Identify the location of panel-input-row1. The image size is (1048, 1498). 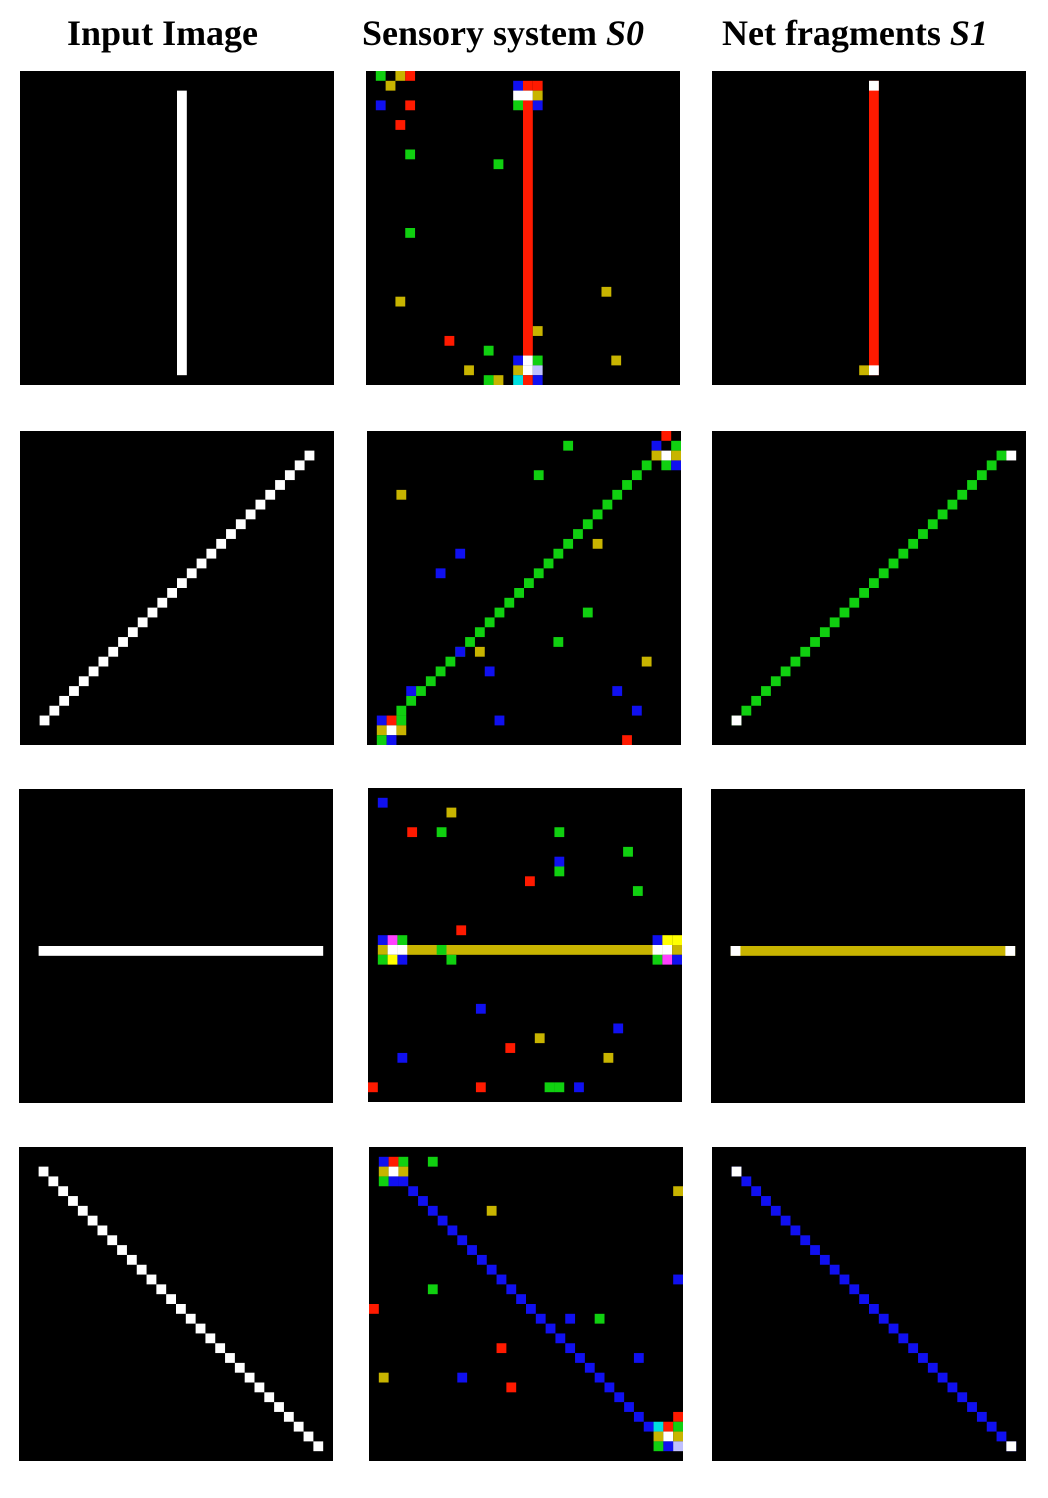
(177, 228).